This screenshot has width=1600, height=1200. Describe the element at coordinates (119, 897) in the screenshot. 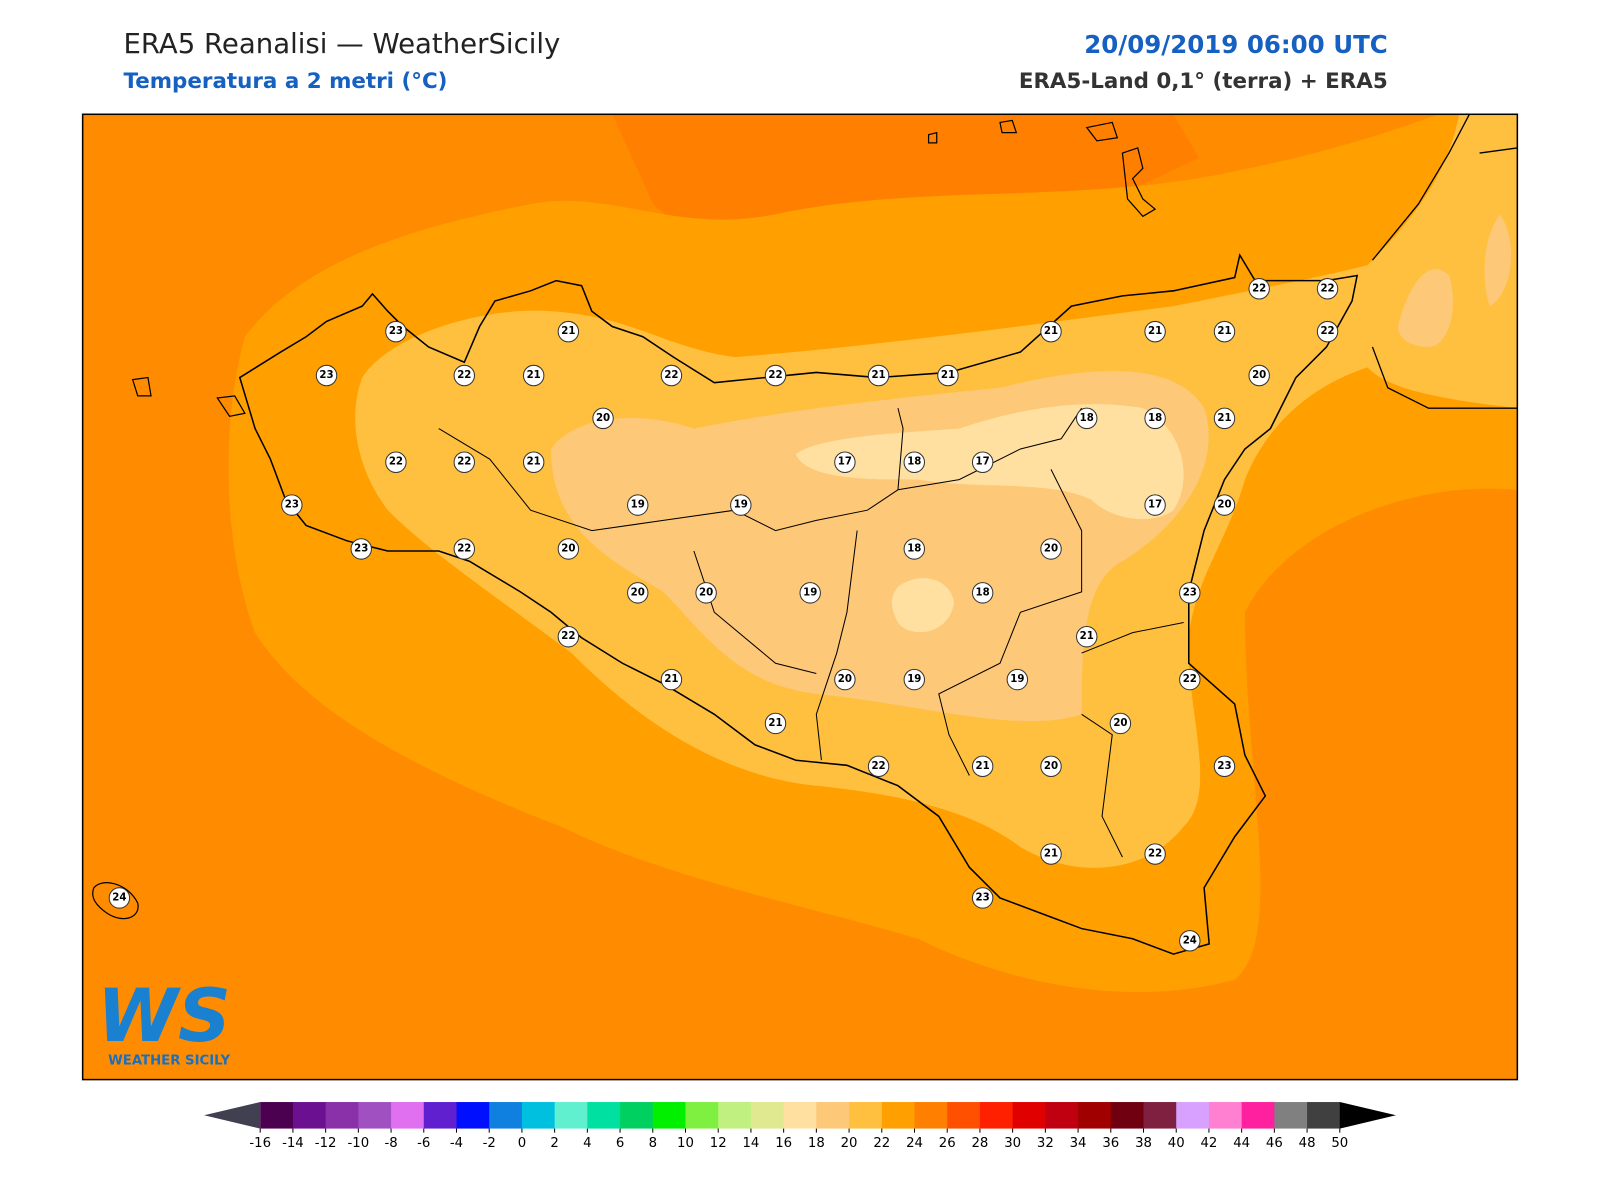

I see `station-temperature: 24` at that location.